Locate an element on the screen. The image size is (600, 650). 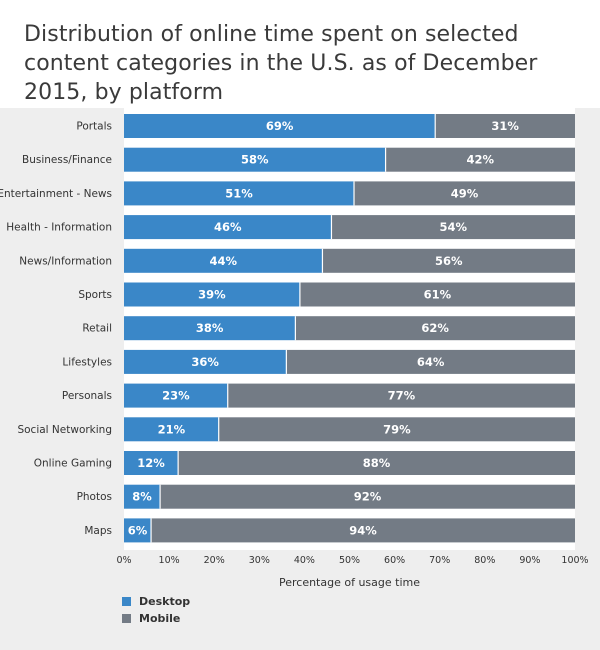
x-tick-label-0: 0% is located at coordinates (123, 560).